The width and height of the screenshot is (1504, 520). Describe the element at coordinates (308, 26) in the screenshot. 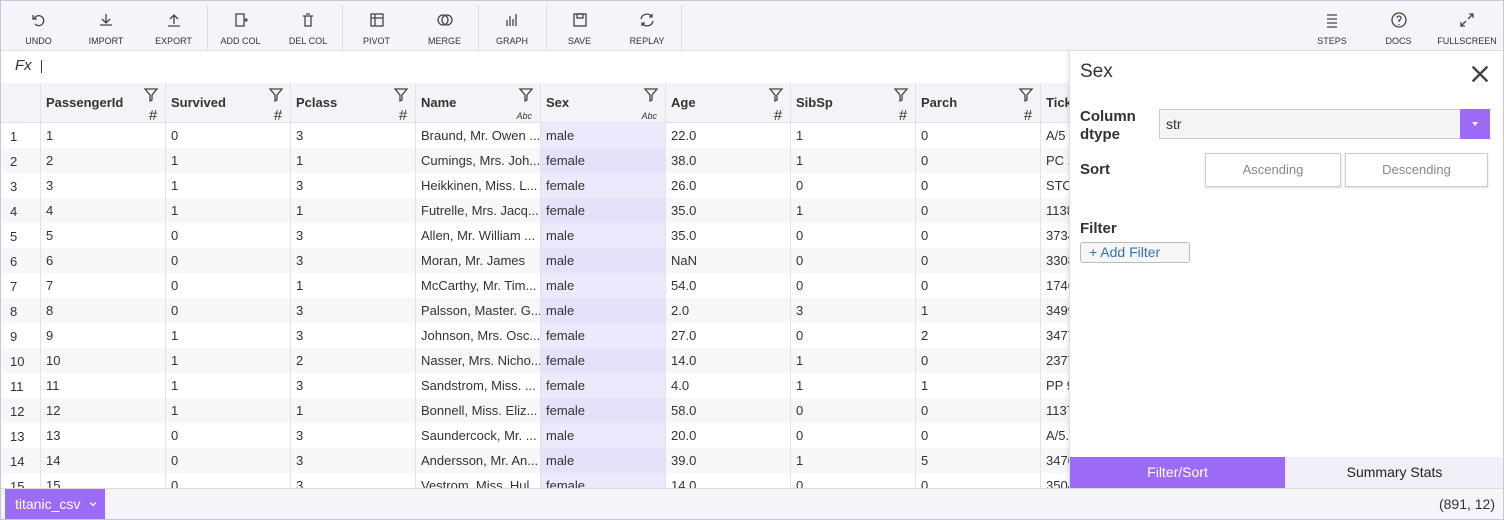

I see `toolbar-button: DEL COL` at that location.